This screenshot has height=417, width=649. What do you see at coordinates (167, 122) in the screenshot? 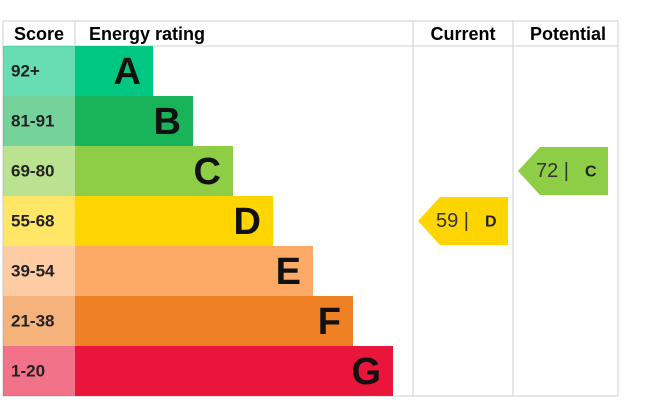
I see `rating-letter: B` at bounding box center [167, 122].